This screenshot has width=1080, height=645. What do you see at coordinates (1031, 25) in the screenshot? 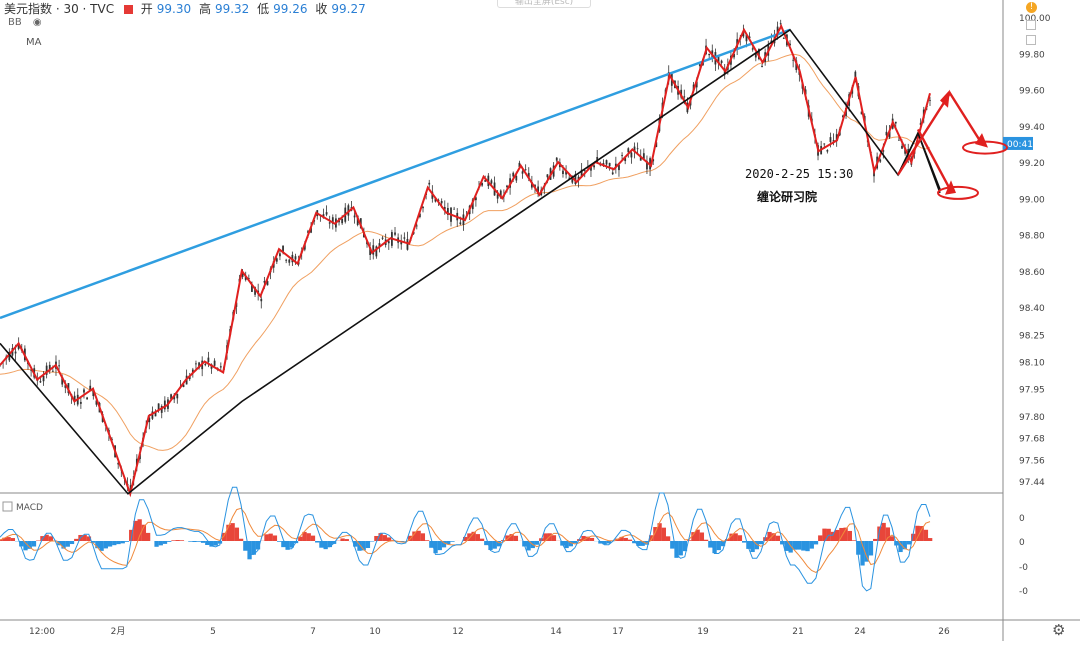
I see `panel-toggle-icon` at bounding box center [1031, 25].